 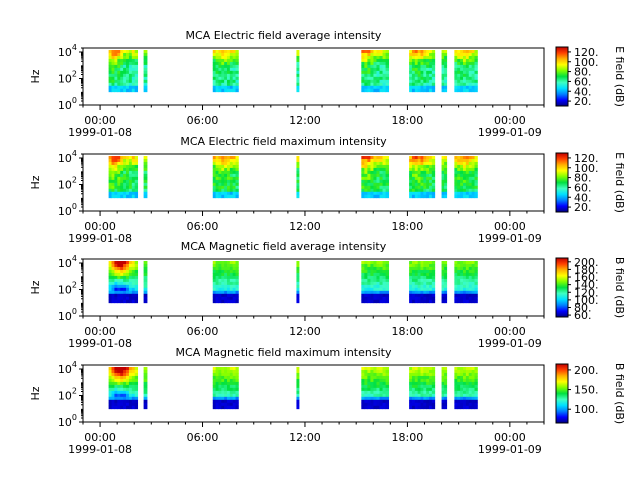 I want to click on spectrogram-data, so click(x=293, y=177).